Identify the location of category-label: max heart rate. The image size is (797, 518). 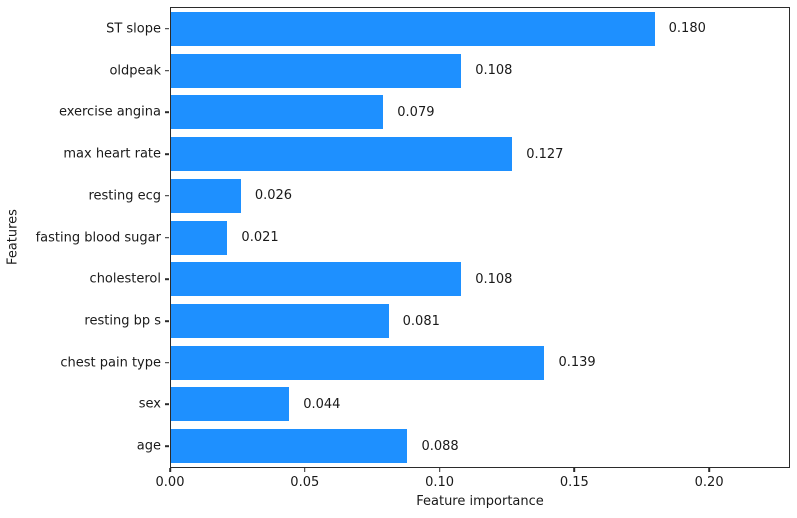
(112, 154).